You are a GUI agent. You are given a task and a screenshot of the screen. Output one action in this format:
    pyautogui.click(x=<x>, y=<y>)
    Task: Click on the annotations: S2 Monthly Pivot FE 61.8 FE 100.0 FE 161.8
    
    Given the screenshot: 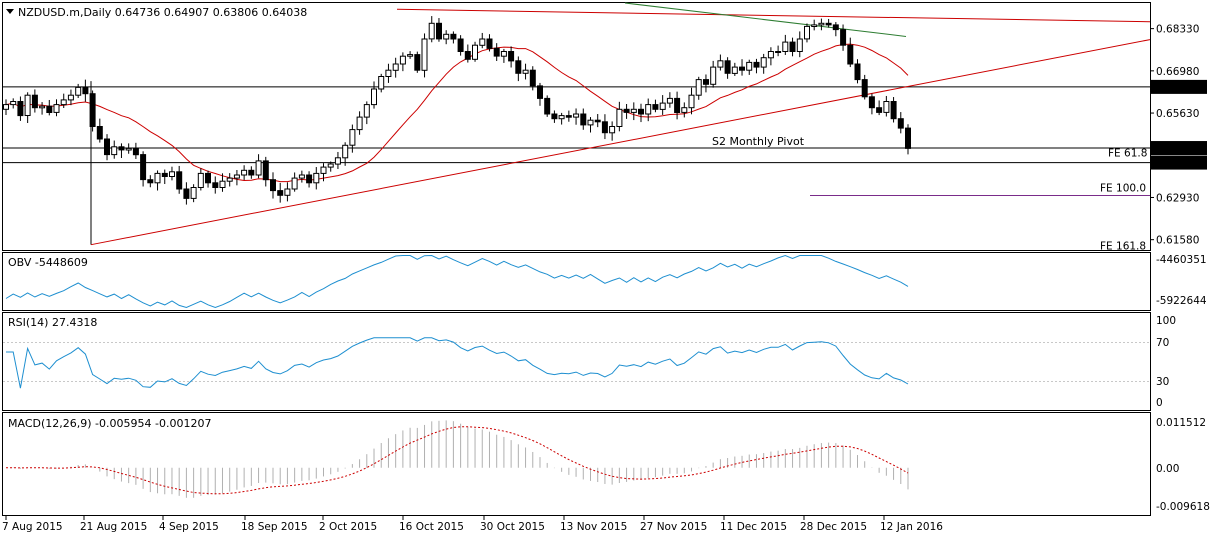 What is the action you would take?
    pyautogui.click(x=929, y=193)
    